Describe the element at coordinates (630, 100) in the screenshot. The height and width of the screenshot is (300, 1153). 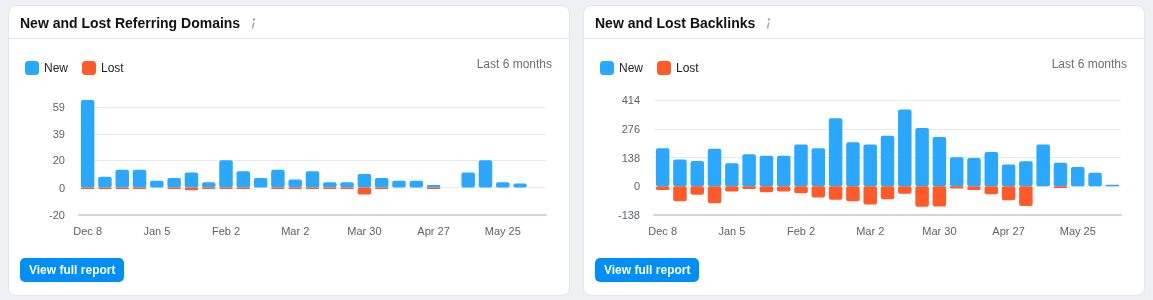
I see `y-tick-label: 414` at that location.